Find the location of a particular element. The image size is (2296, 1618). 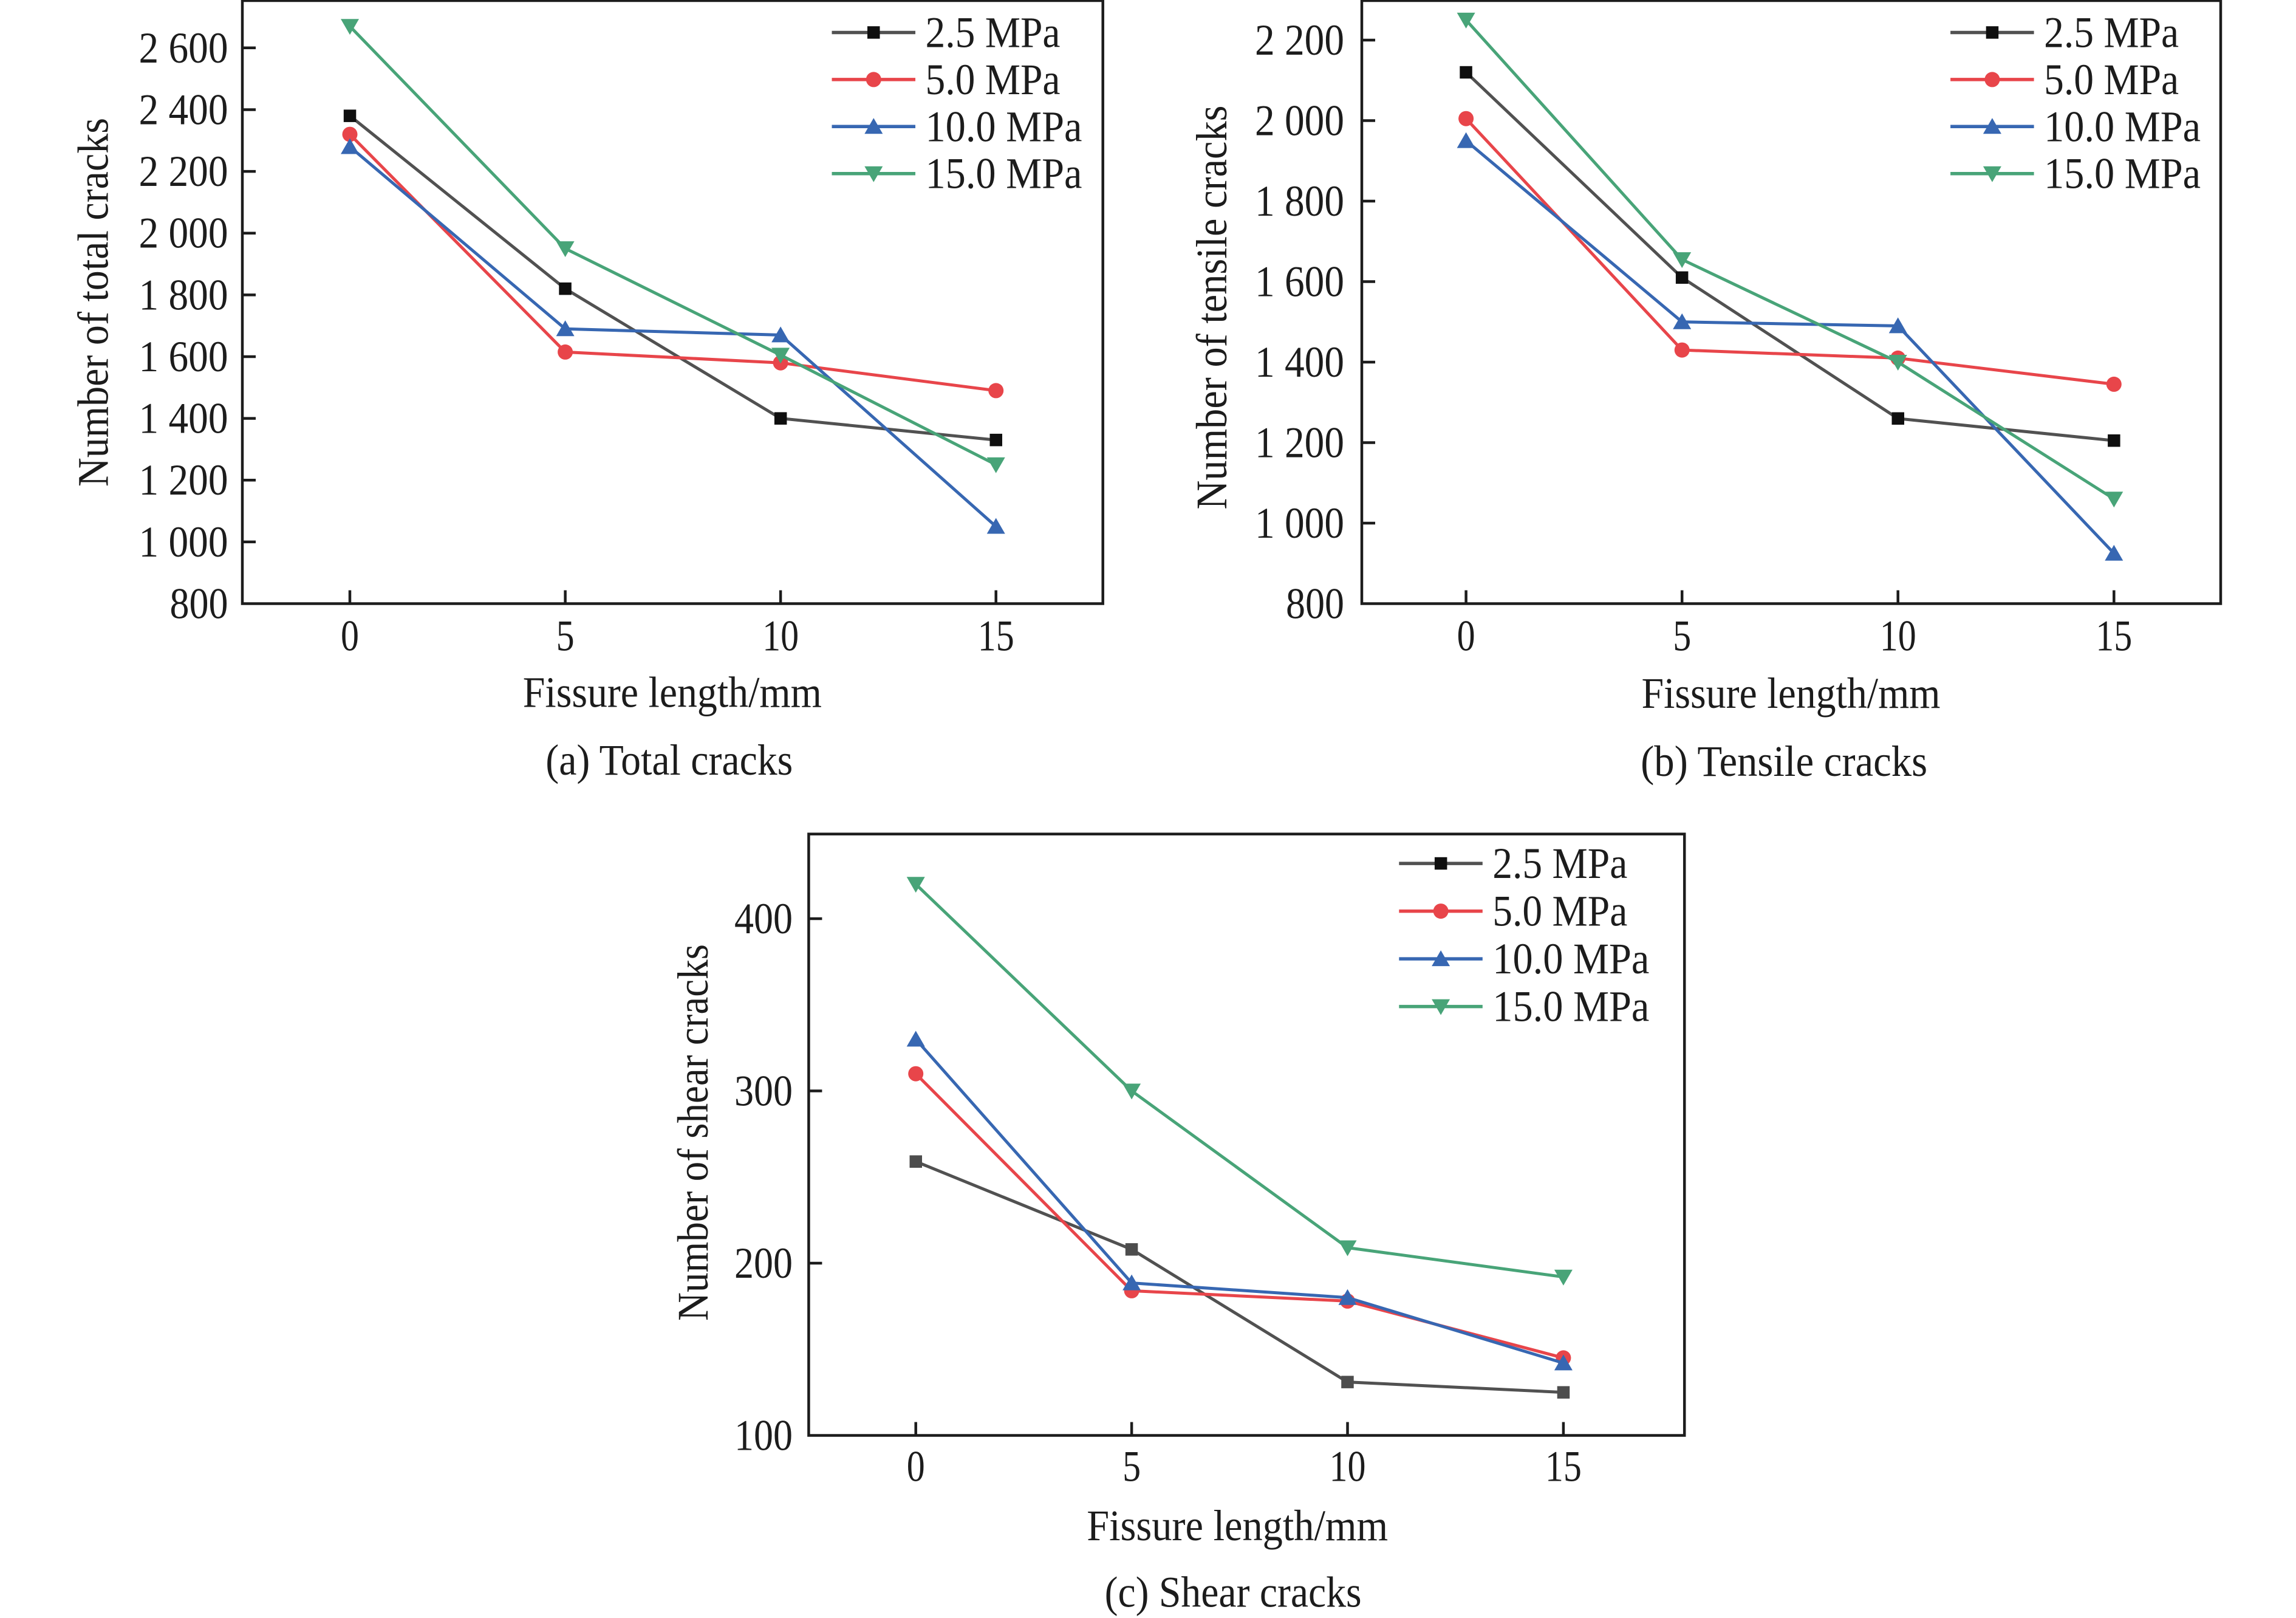

svg-text: 300 is located at coordinates (763, 1091).